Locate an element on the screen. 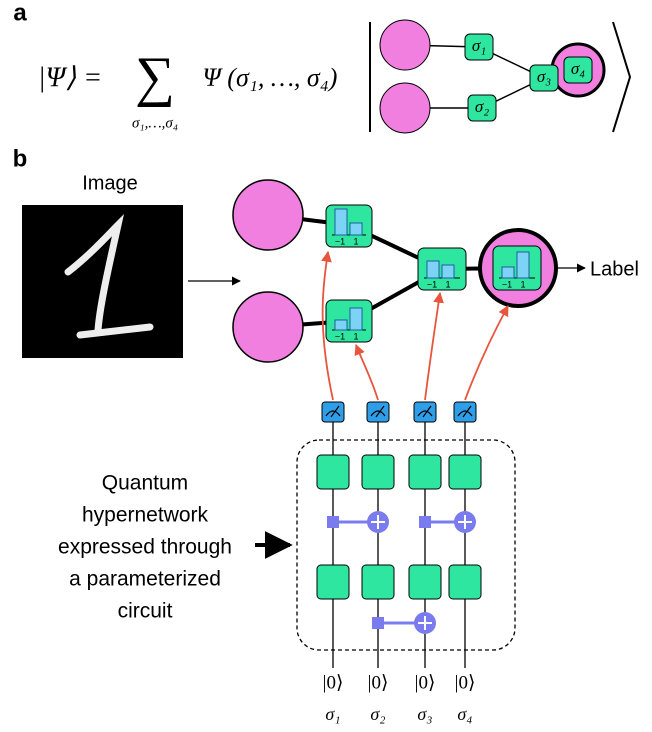 This screenshot has width=652, height=732. hypernetwork-label: a parameterized is located at coordinates (145, 579).